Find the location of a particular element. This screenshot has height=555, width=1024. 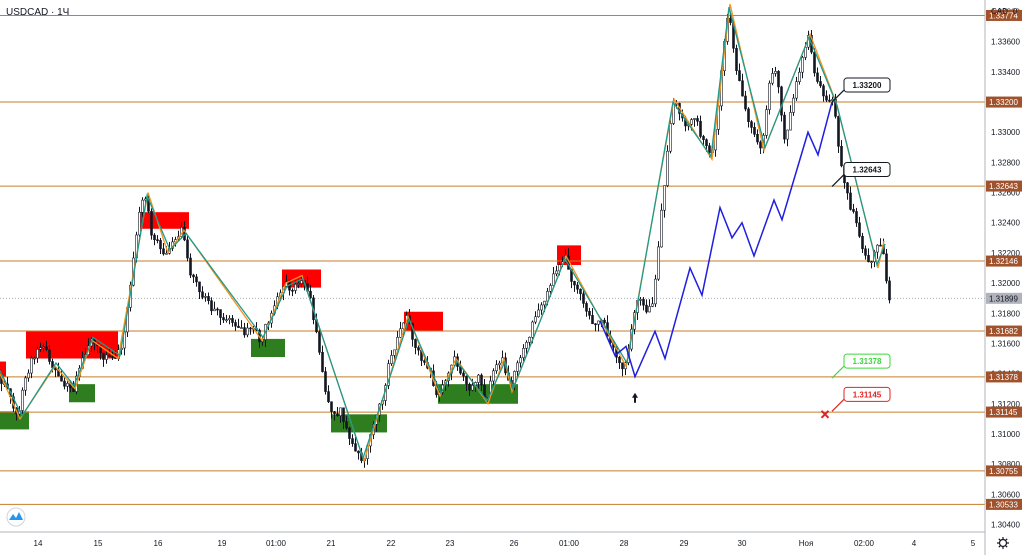

price-tick-label: 1.31200 is located at coordinates (1005, 404).